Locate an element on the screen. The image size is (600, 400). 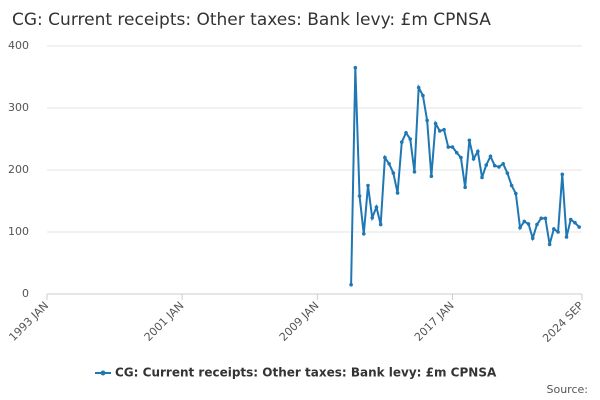
x-tick-label: 2001 JAN is located at coordinates (164, 321).